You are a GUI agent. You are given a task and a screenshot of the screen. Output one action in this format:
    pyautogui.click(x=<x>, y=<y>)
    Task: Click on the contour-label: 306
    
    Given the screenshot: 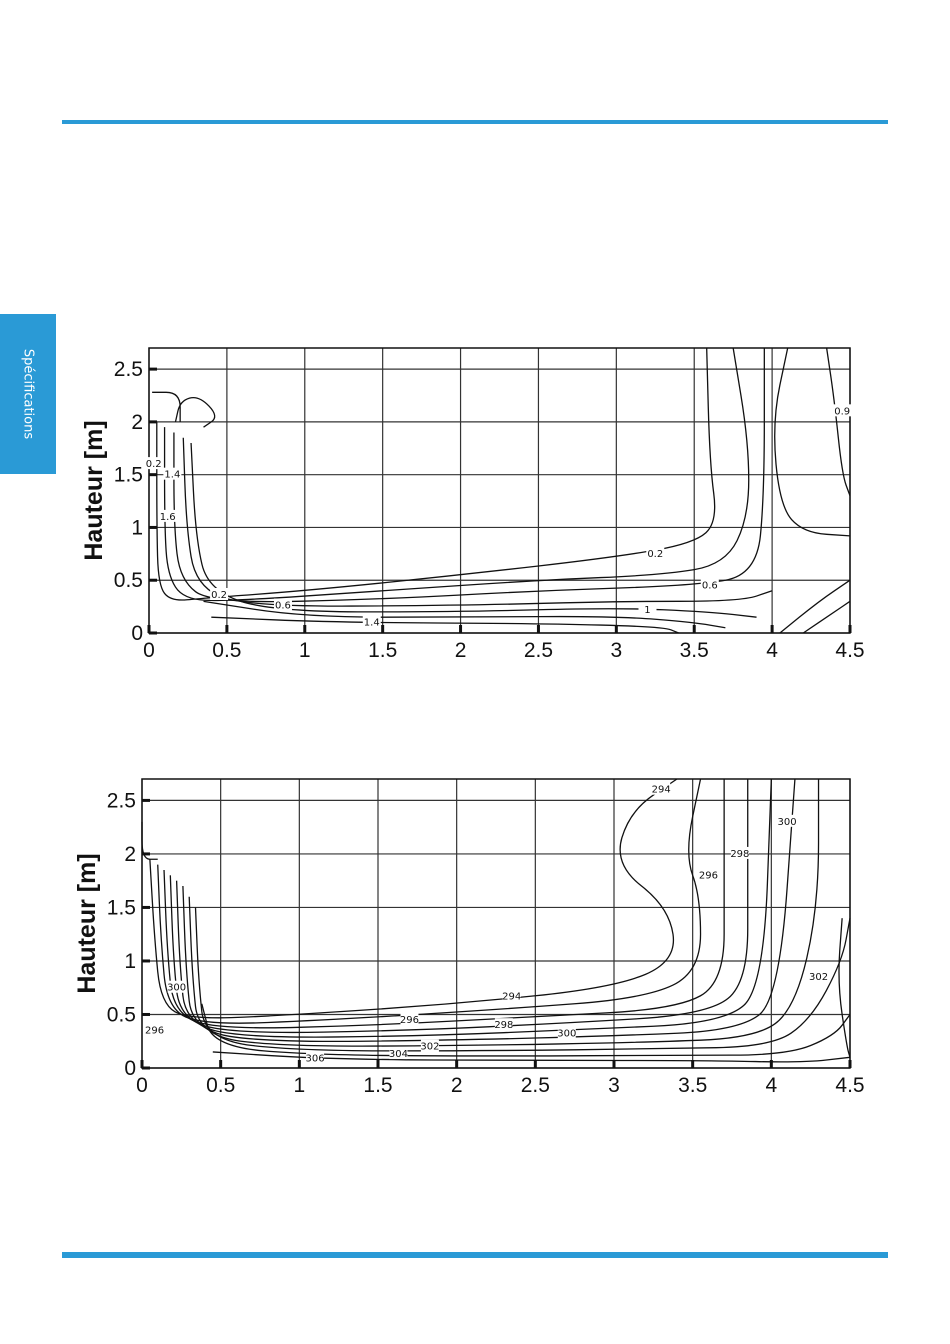 What is the action you would take?
    pyautogui.click(x=315, y=1058)
    